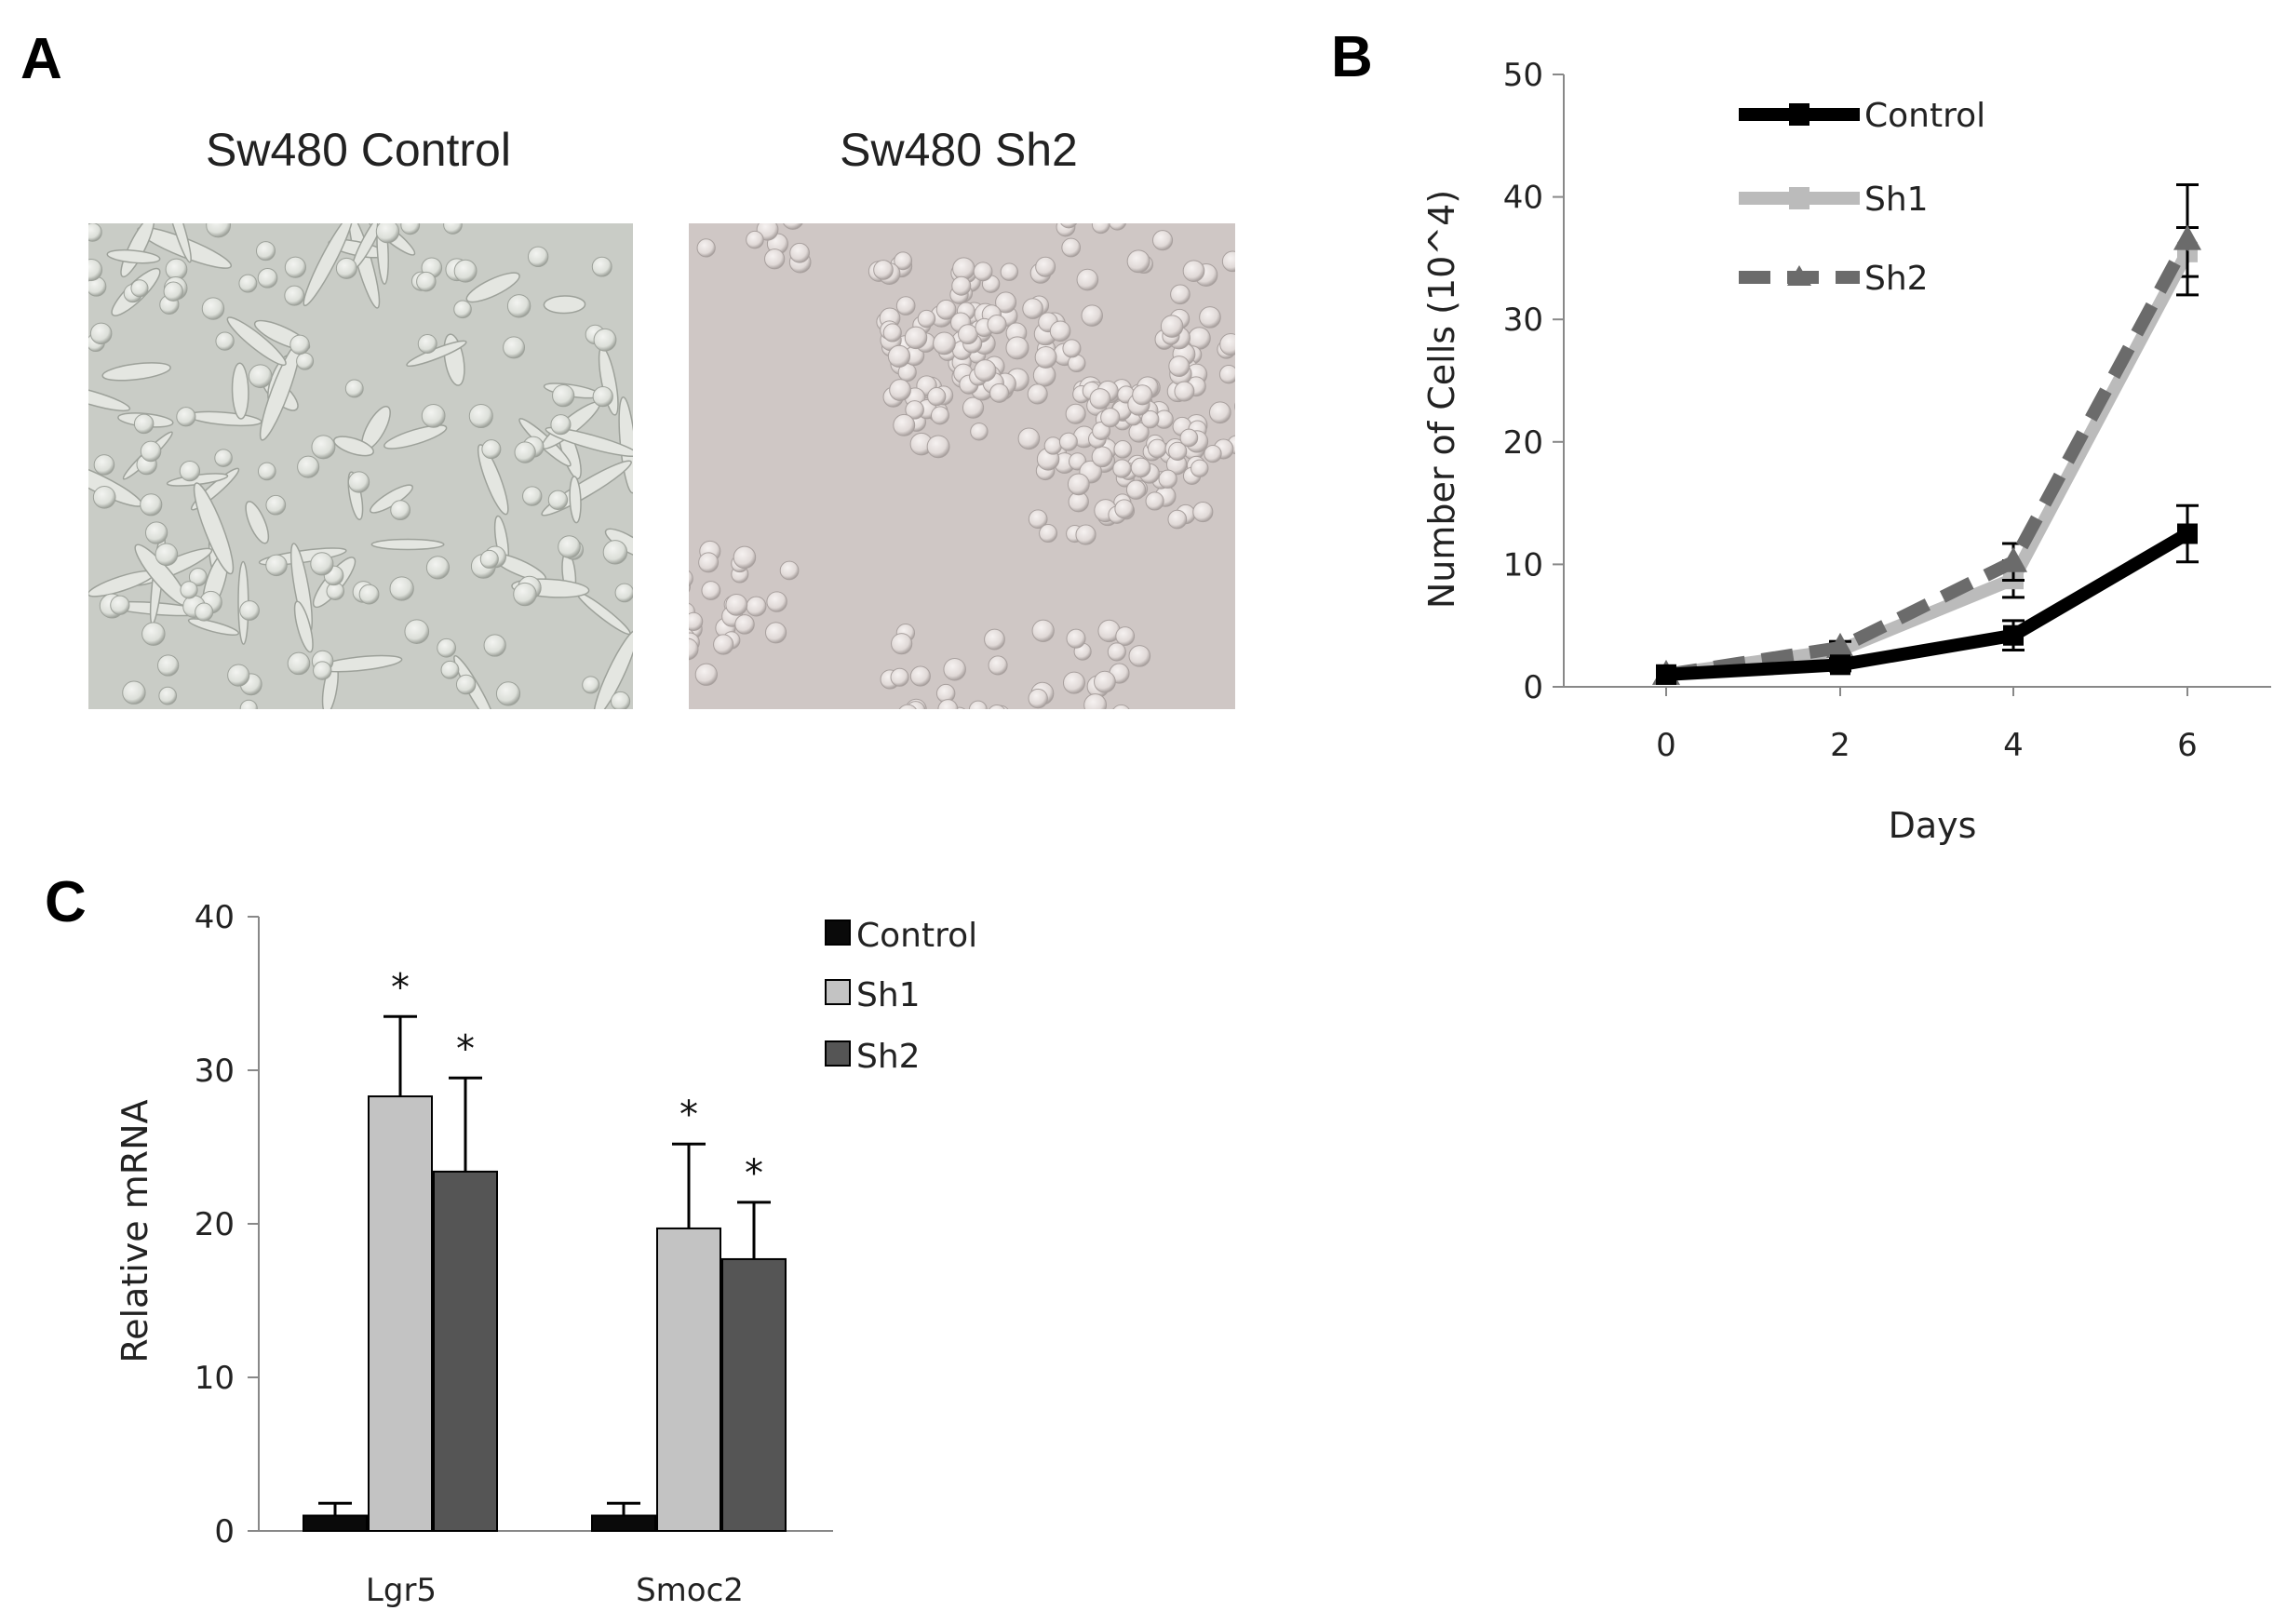  I want to click on category-label: Lgr5, so click(401, 1591).